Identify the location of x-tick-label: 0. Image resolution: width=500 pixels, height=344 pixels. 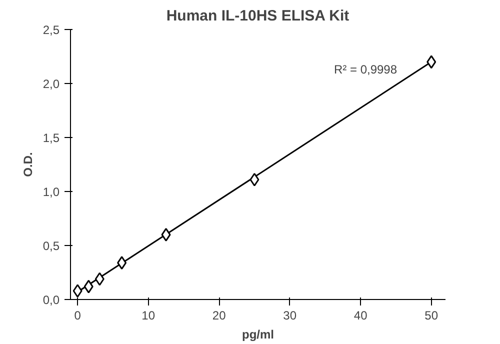
(78, 315).